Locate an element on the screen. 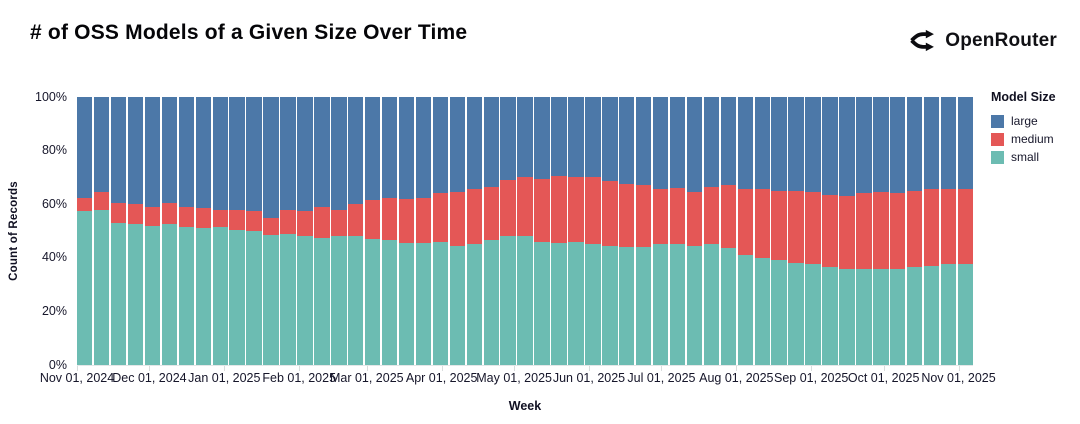 The image size is (1080, 424). y-tick-label: 40% is located at coordinates (54, 257).